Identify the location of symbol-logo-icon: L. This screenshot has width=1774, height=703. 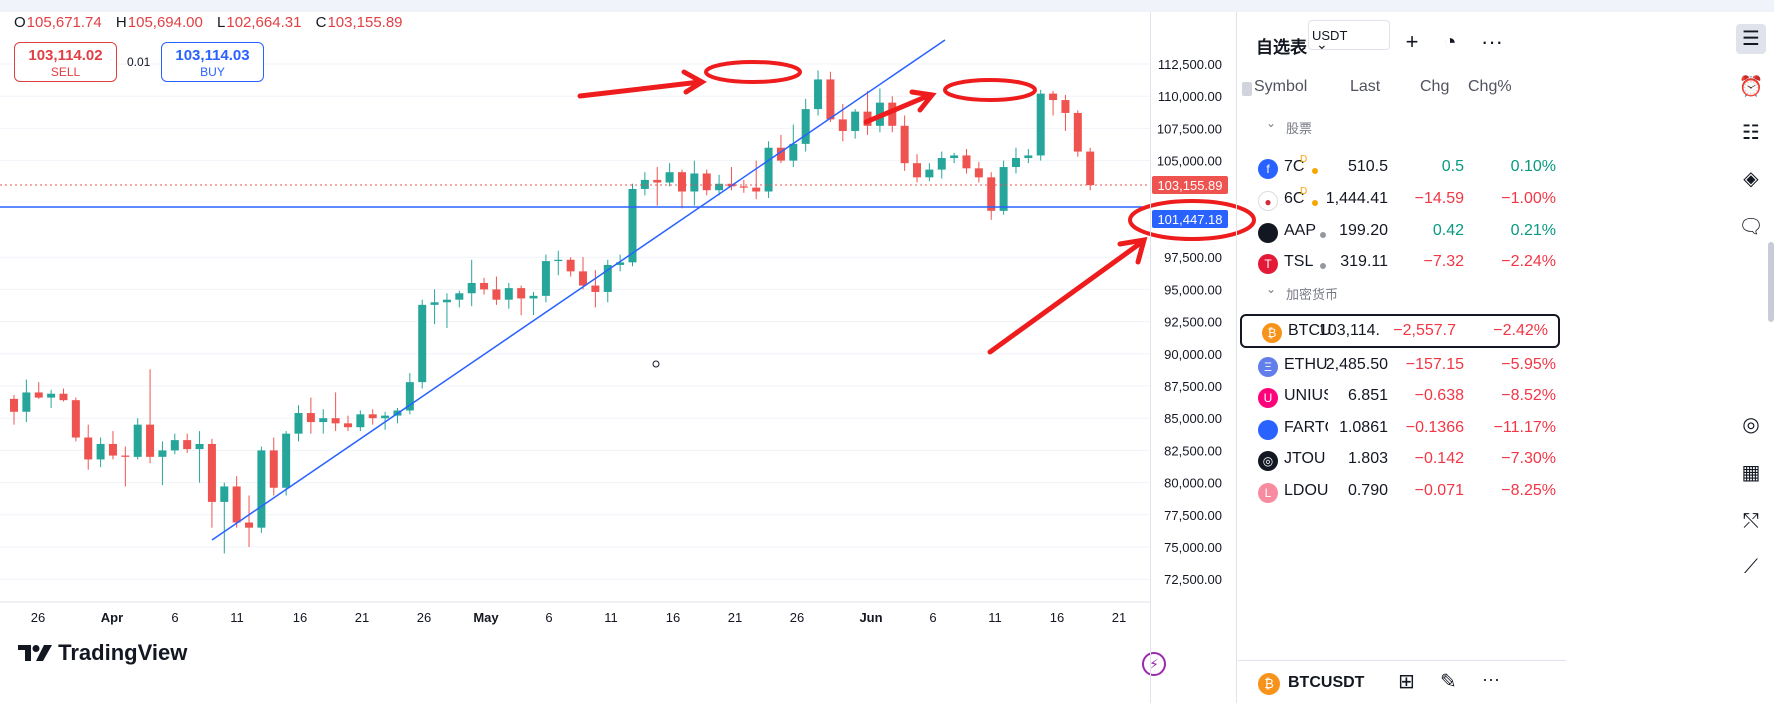
(1268, 493).